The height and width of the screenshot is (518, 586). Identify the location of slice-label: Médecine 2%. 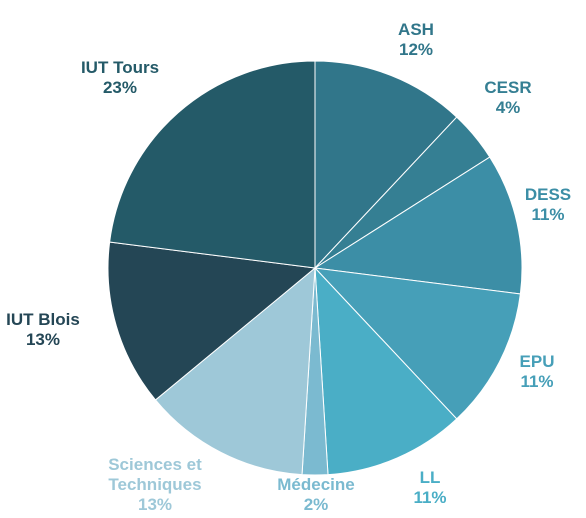
(315, 495).